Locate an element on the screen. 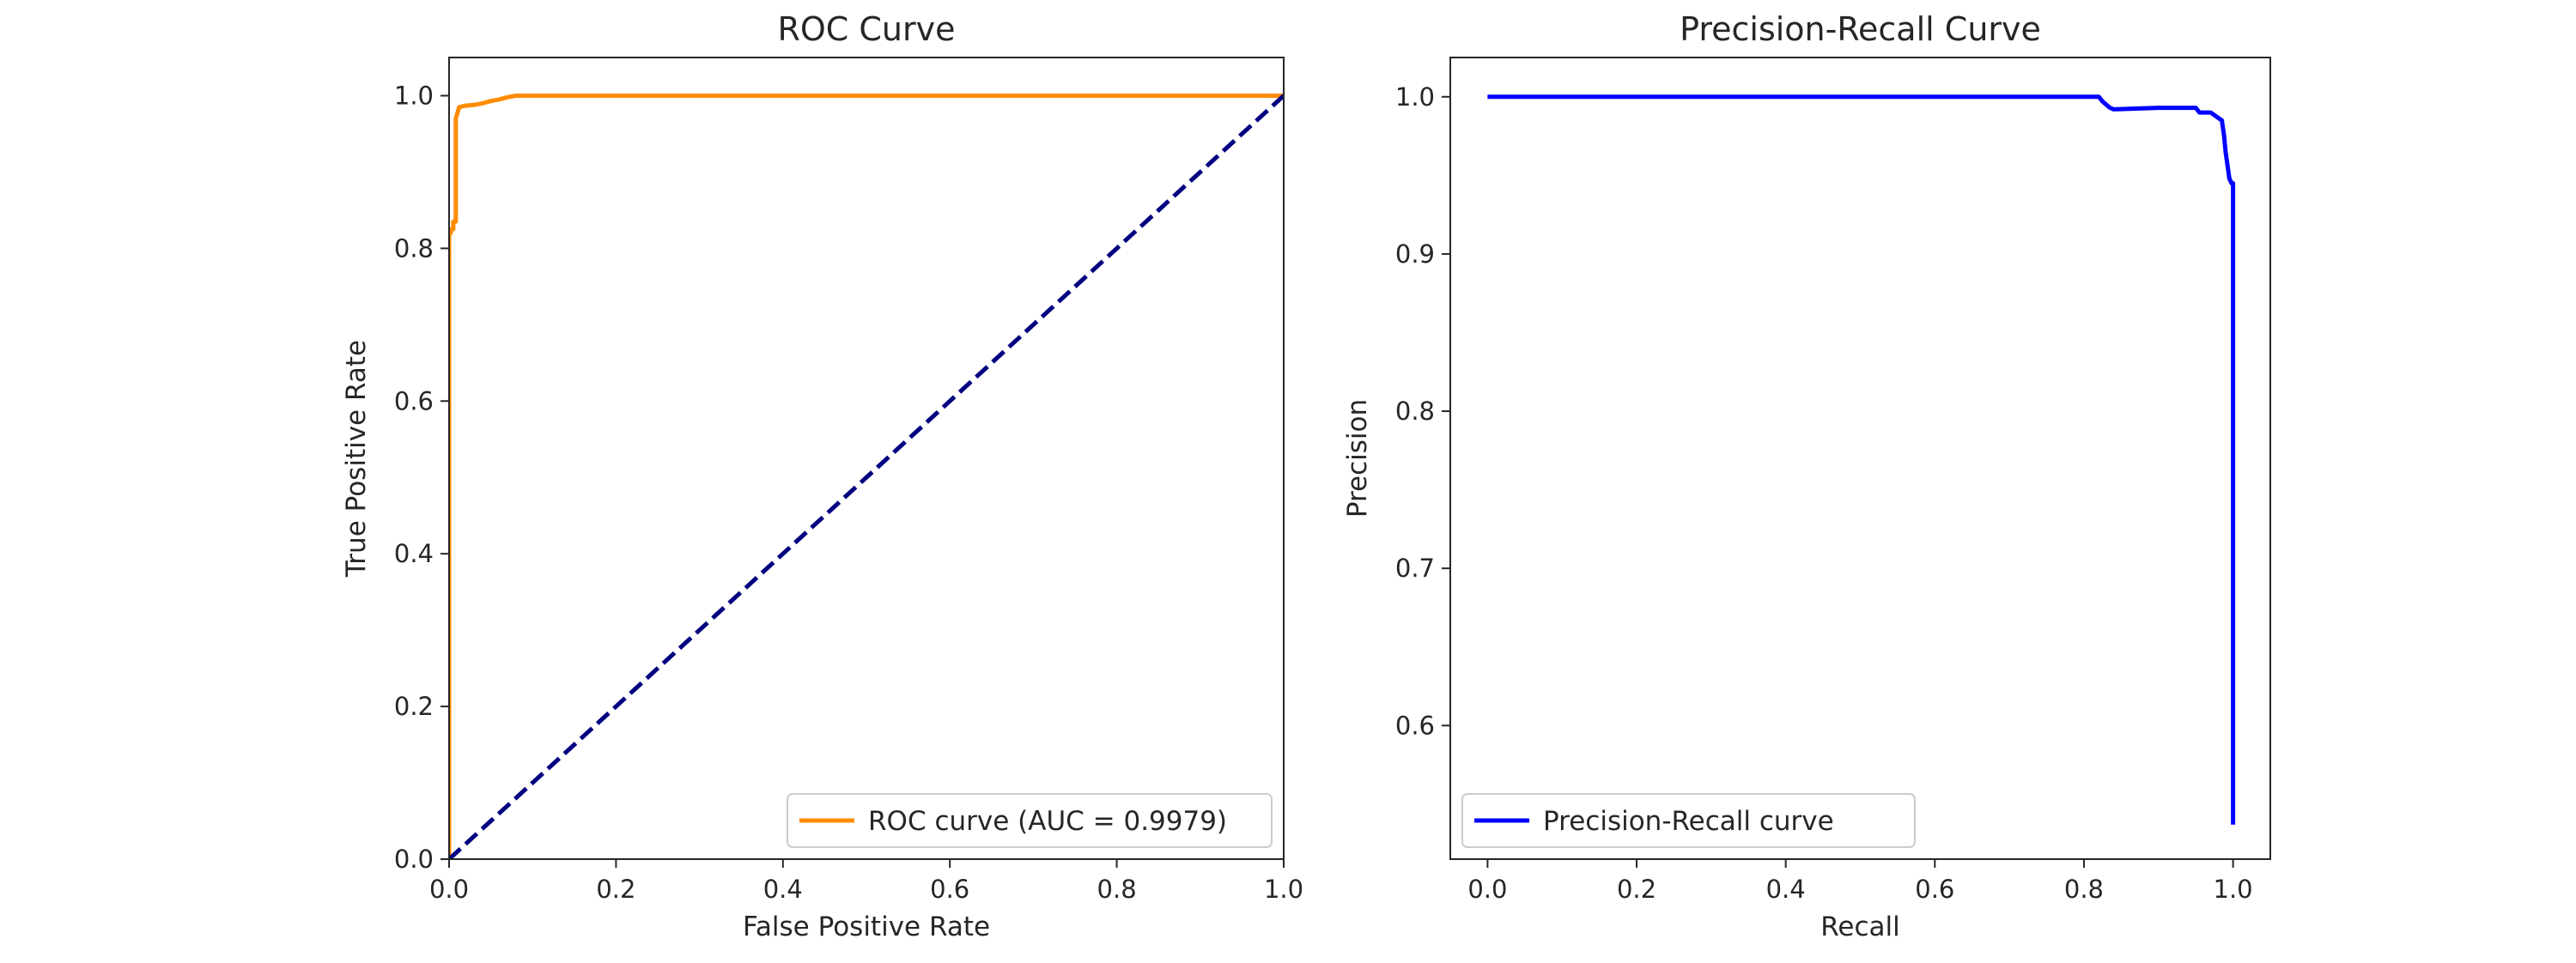  roc-legend-box is located at coordinates (1030, 820).